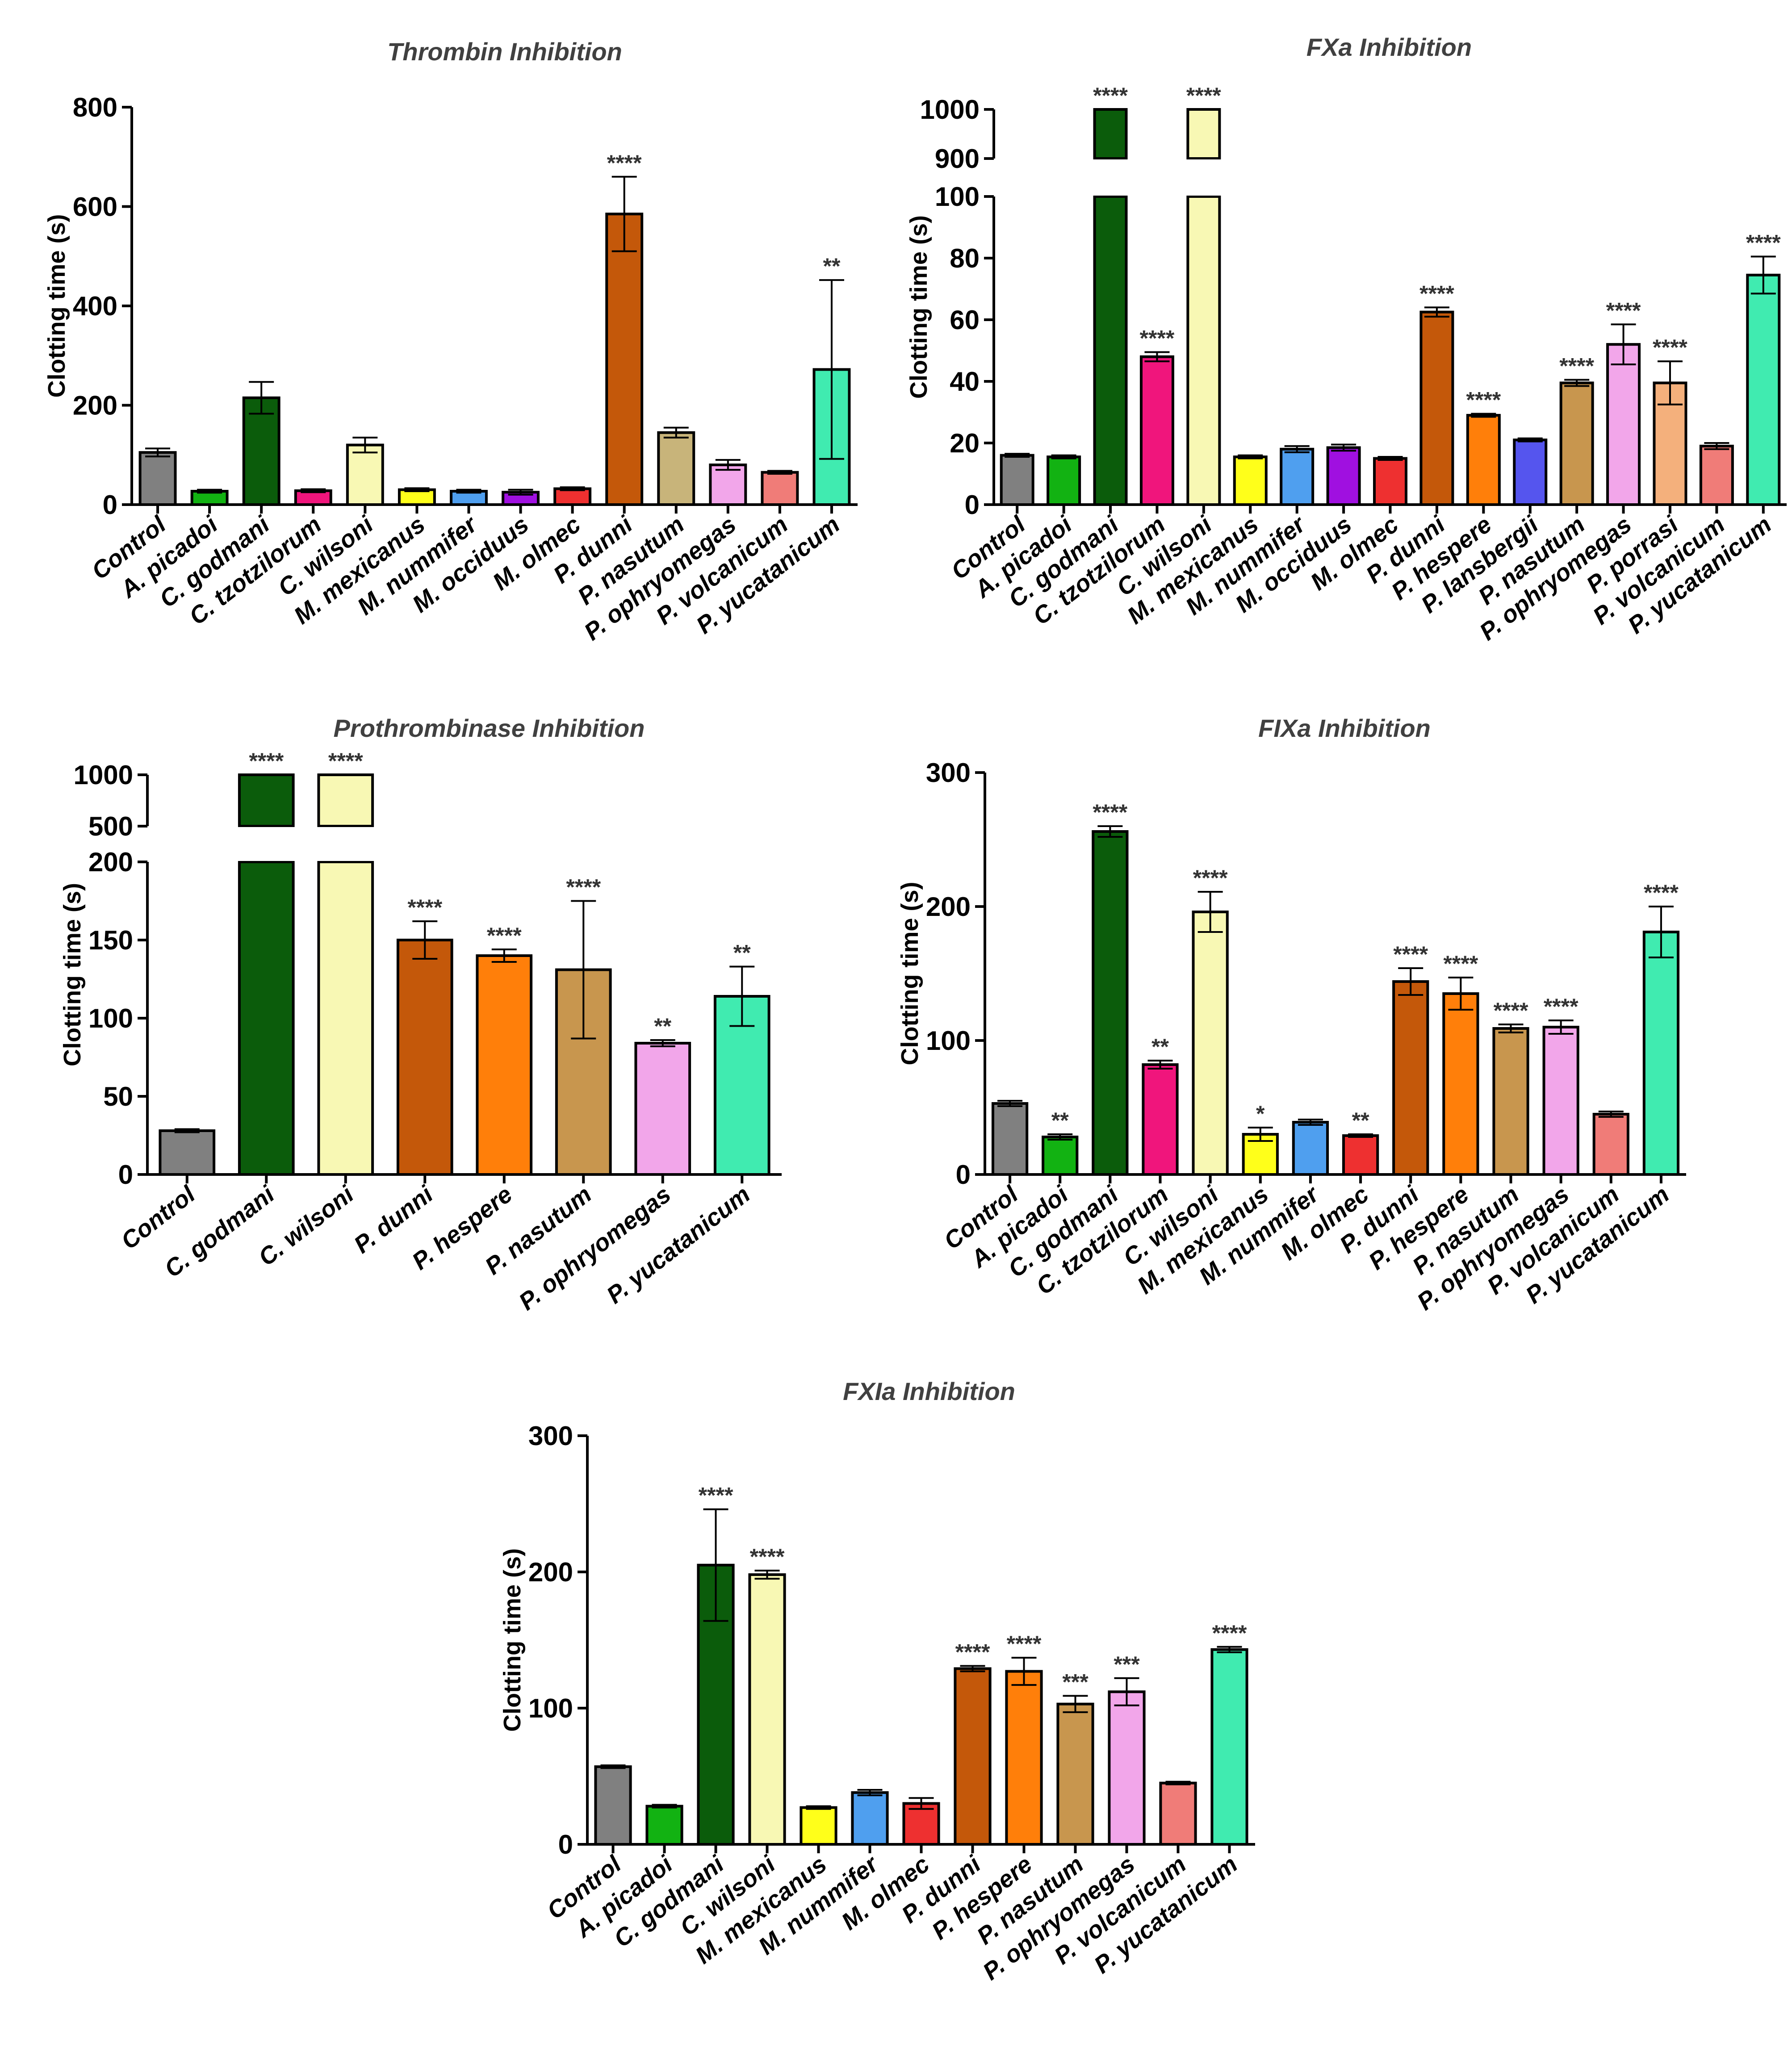  I want to click on y-tick-label: 400, so click(95, 306).